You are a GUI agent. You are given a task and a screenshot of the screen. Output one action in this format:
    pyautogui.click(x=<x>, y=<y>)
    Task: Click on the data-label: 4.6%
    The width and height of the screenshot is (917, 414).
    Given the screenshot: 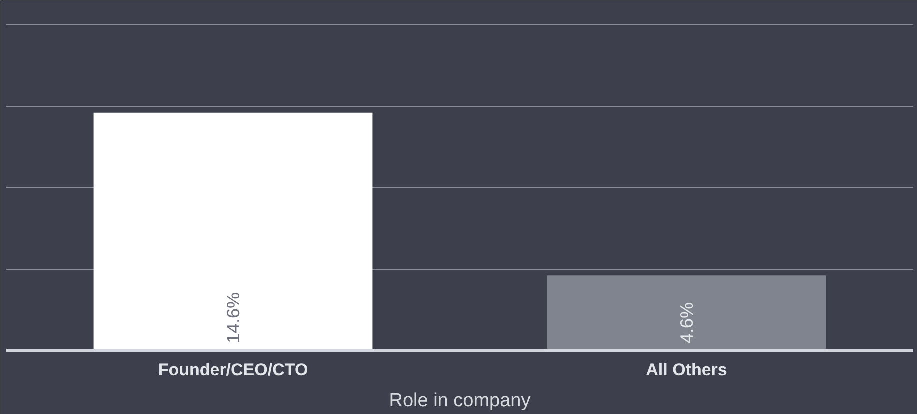 What is the action you would take?
    pyautogui.click(x=686, y=323)
    